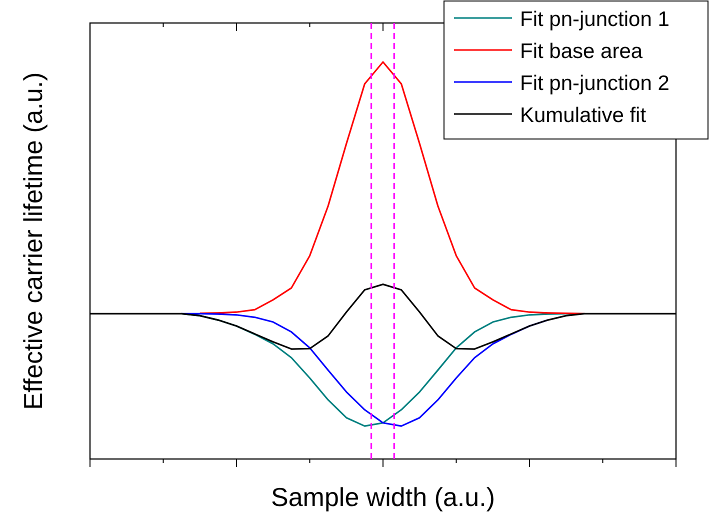  Describe the element at coordinates (33, 241) in the screenshot. I see `y-axis-title: Effective carrier lifetime (a.u.)` at that location.